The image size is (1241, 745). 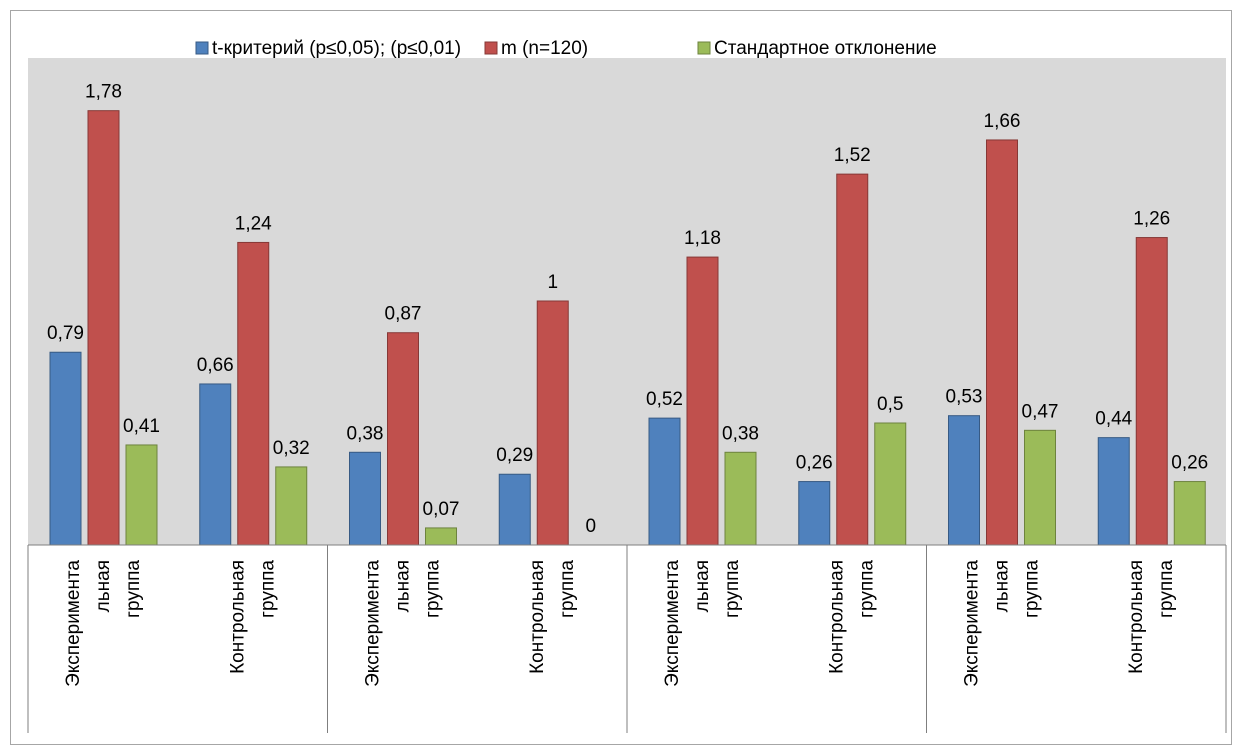 I want to click on bar-s2-c2, so click(x=253, y=393).